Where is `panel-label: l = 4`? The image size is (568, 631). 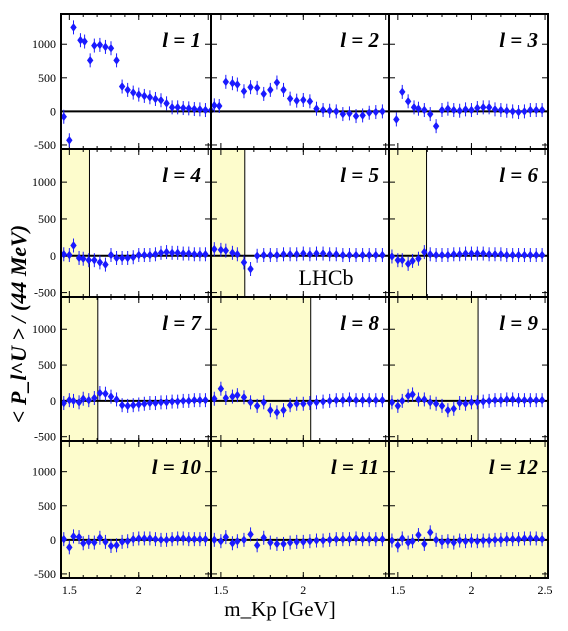
panel-label: l = 4 is located at coordinates (181, 175).